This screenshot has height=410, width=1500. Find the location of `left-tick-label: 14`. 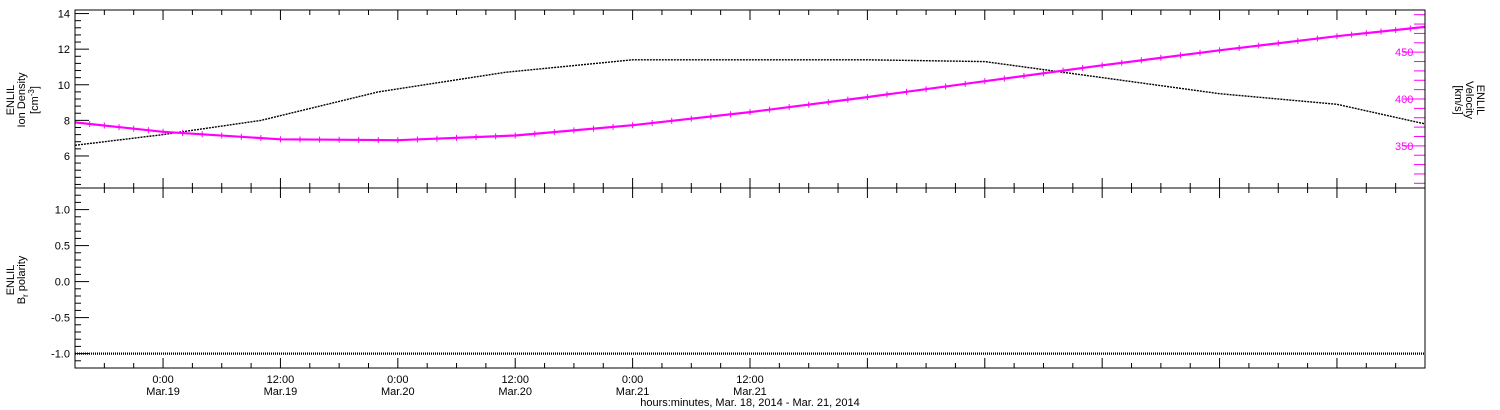

left-tick-label: 14 is located at coordinates (64, 15).